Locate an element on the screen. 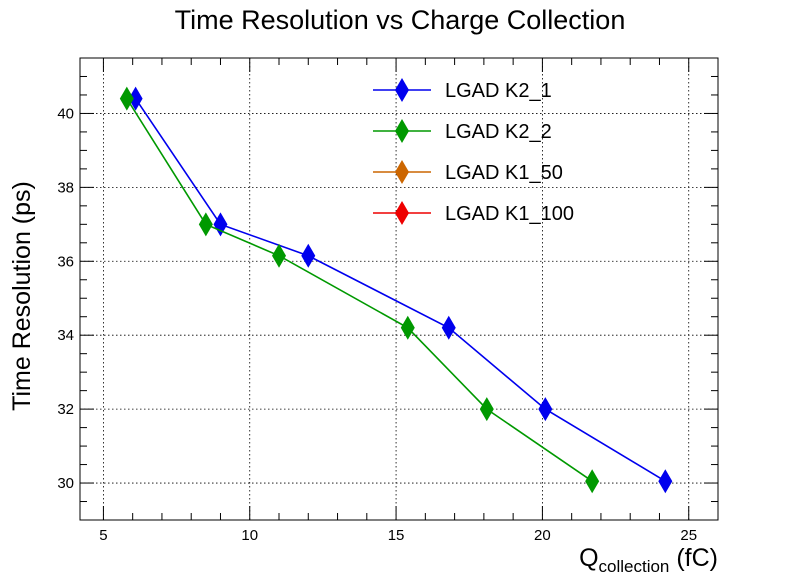  x-tick-label: 5 is located at coordinates (103, 535).